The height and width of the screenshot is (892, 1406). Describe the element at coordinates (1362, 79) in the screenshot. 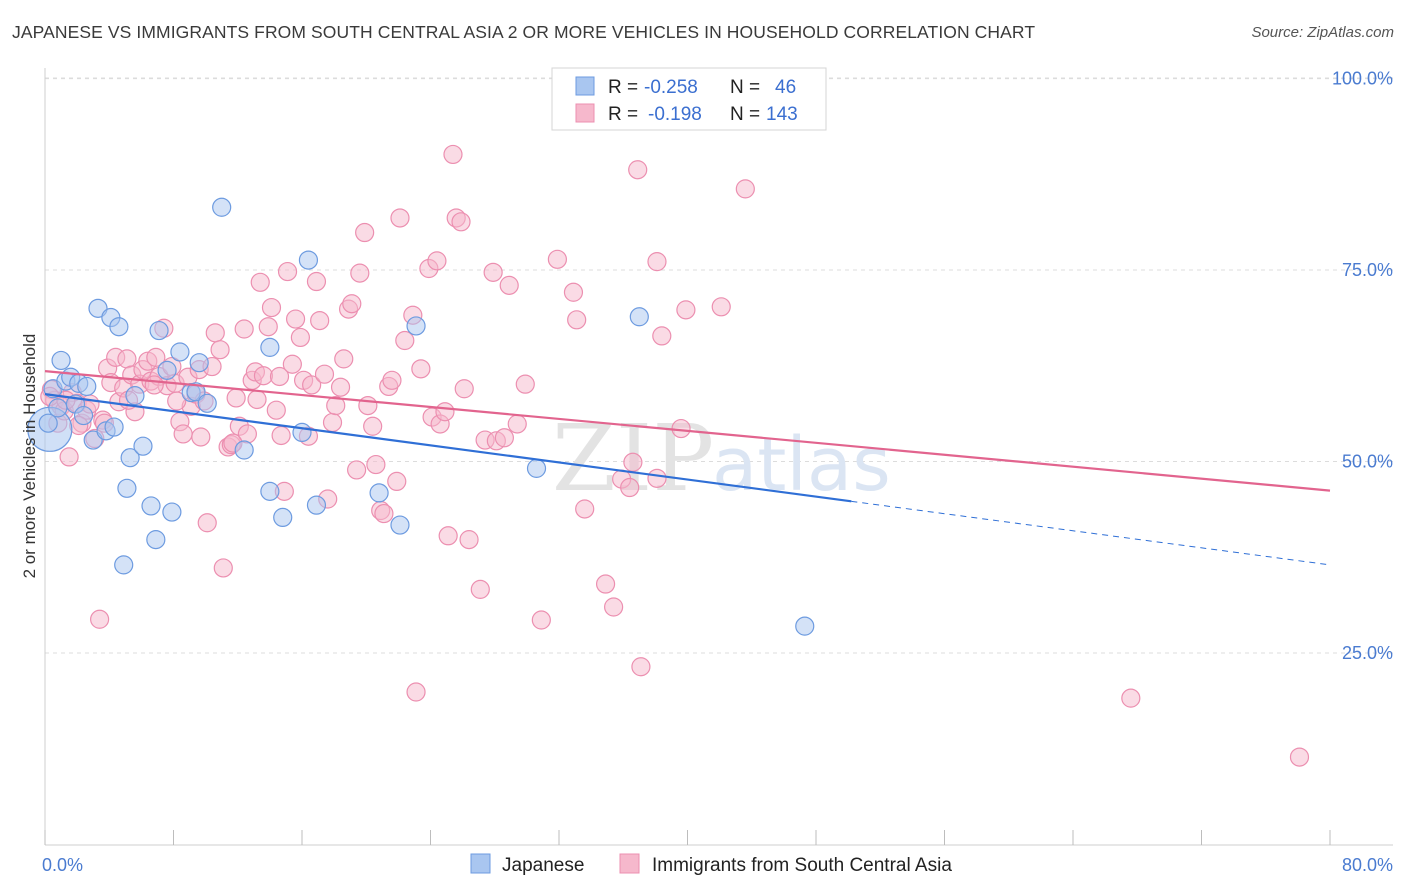

I see `y-tick-label-3: 100.0%` at that location.